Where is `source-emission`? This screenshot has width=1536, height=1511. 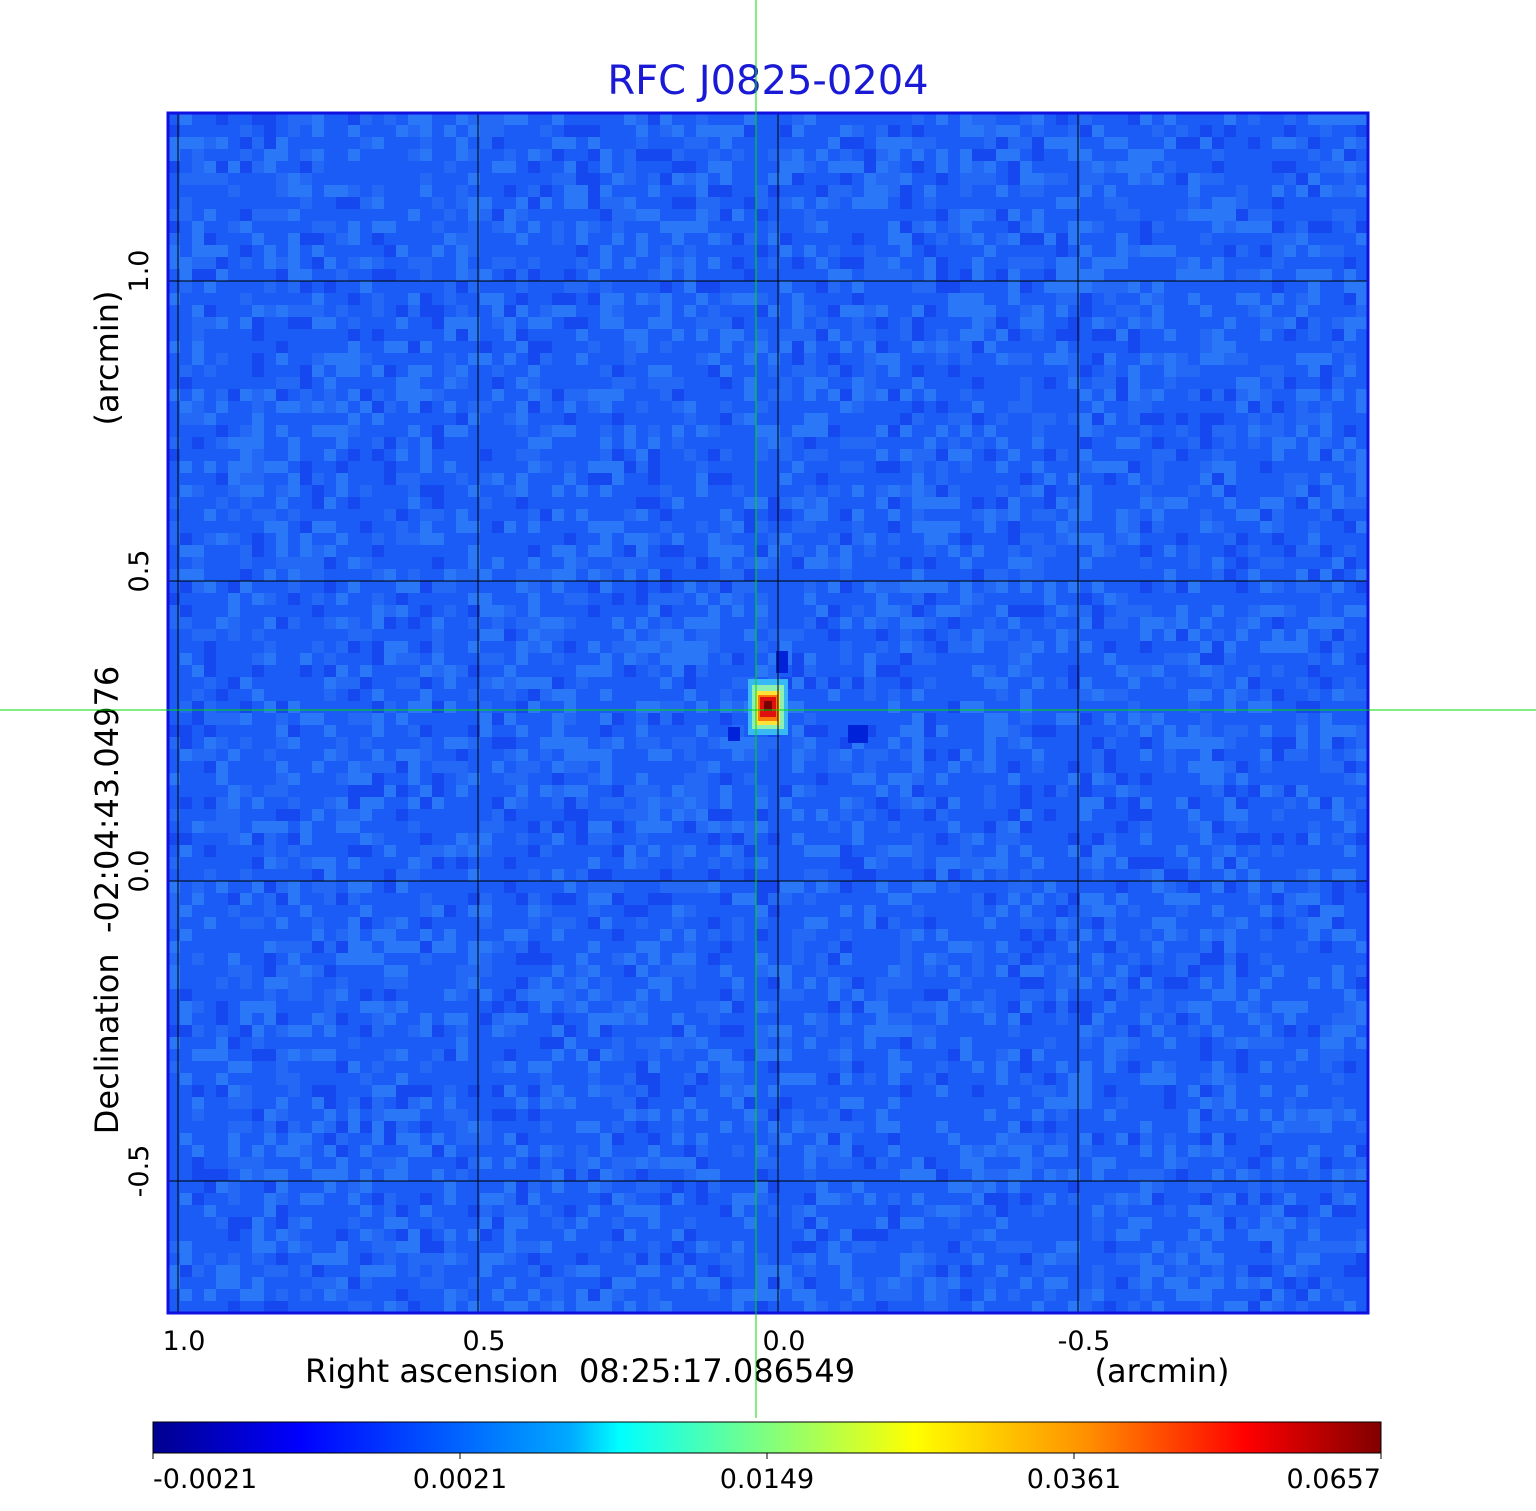
source-emission is located at coordinates (798, 697).